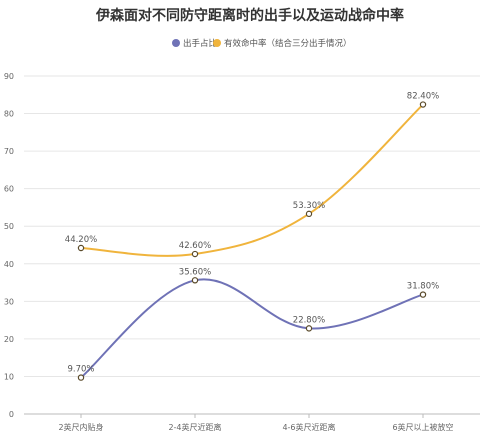 The width and height of the screenshot is (500, 440). Describe the element at coordinates (288, 43) in the screenshot. I see `legend-label-series-2: 有效命中率（结合三分出手情况）` at that location.